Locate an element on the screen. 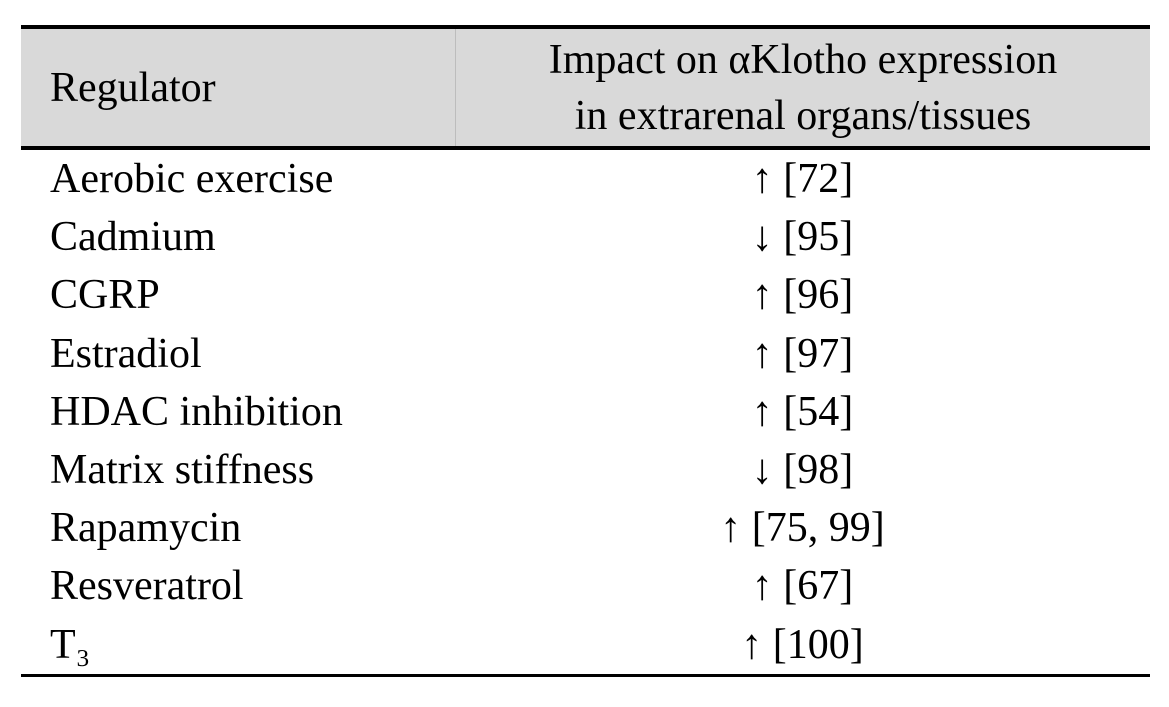  impact-cell: ↑ [54] is located at coordinates (802, 411).